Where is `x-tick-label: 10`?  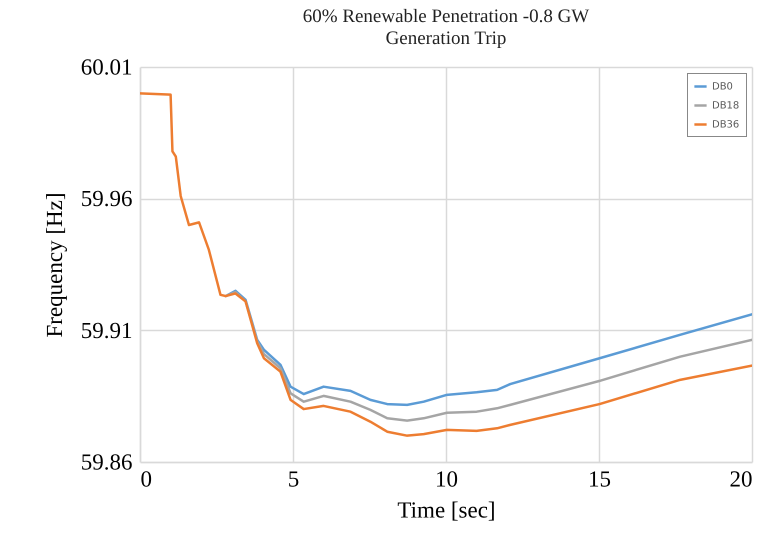 x-tick-label: 10 is located at coordinates (446, 479).